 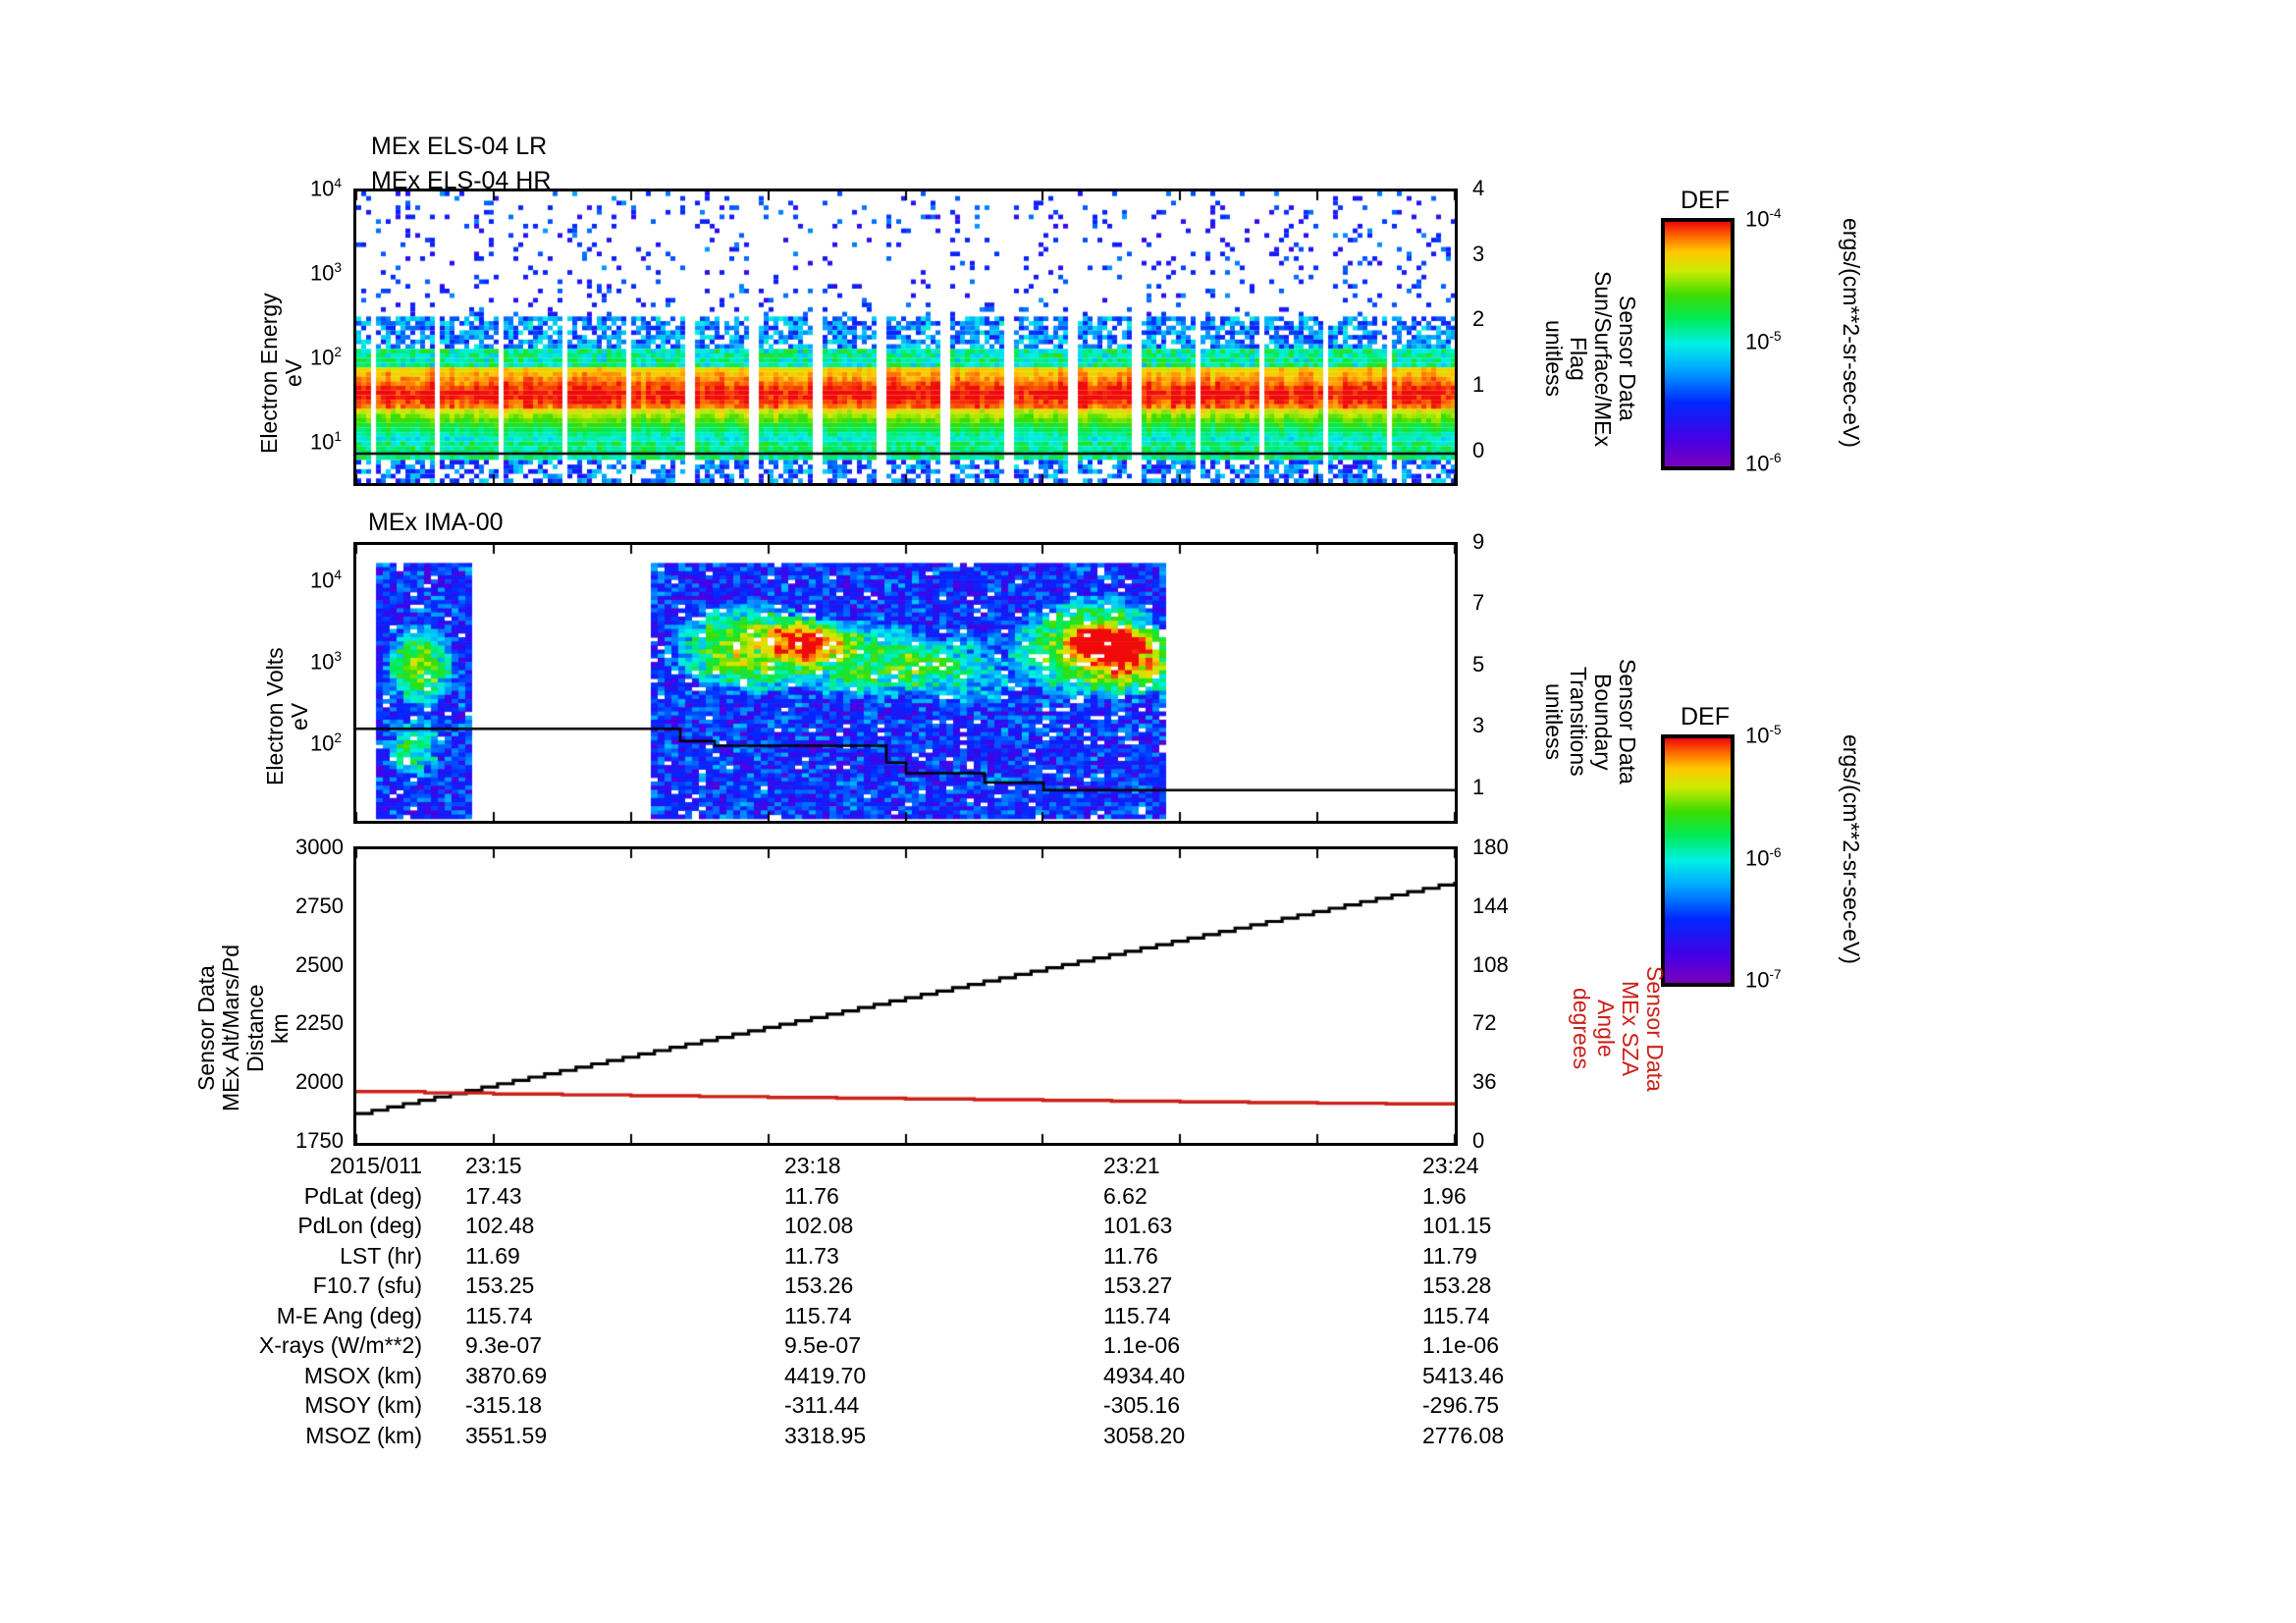 I want to click on axis-tick-label: 101, so click(x=325, y=441).